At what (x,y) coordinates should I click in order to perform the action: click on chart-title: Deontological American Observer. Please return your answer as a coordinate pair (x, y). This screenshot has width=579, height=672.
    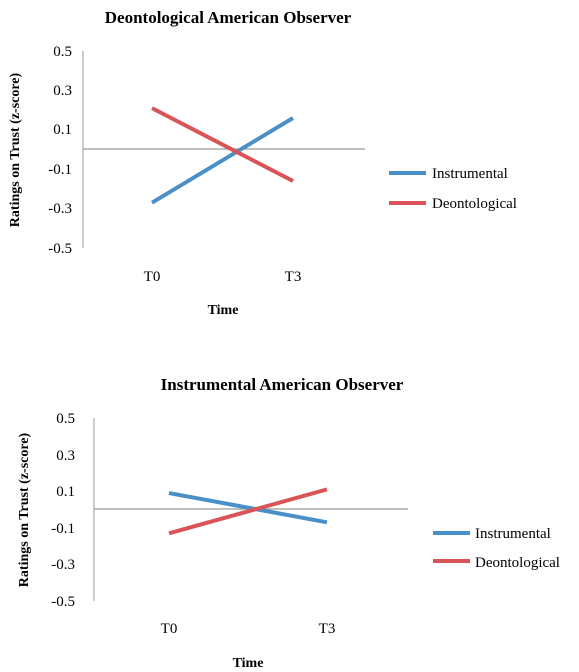
    Looking at the image, I should click on (228, 17).